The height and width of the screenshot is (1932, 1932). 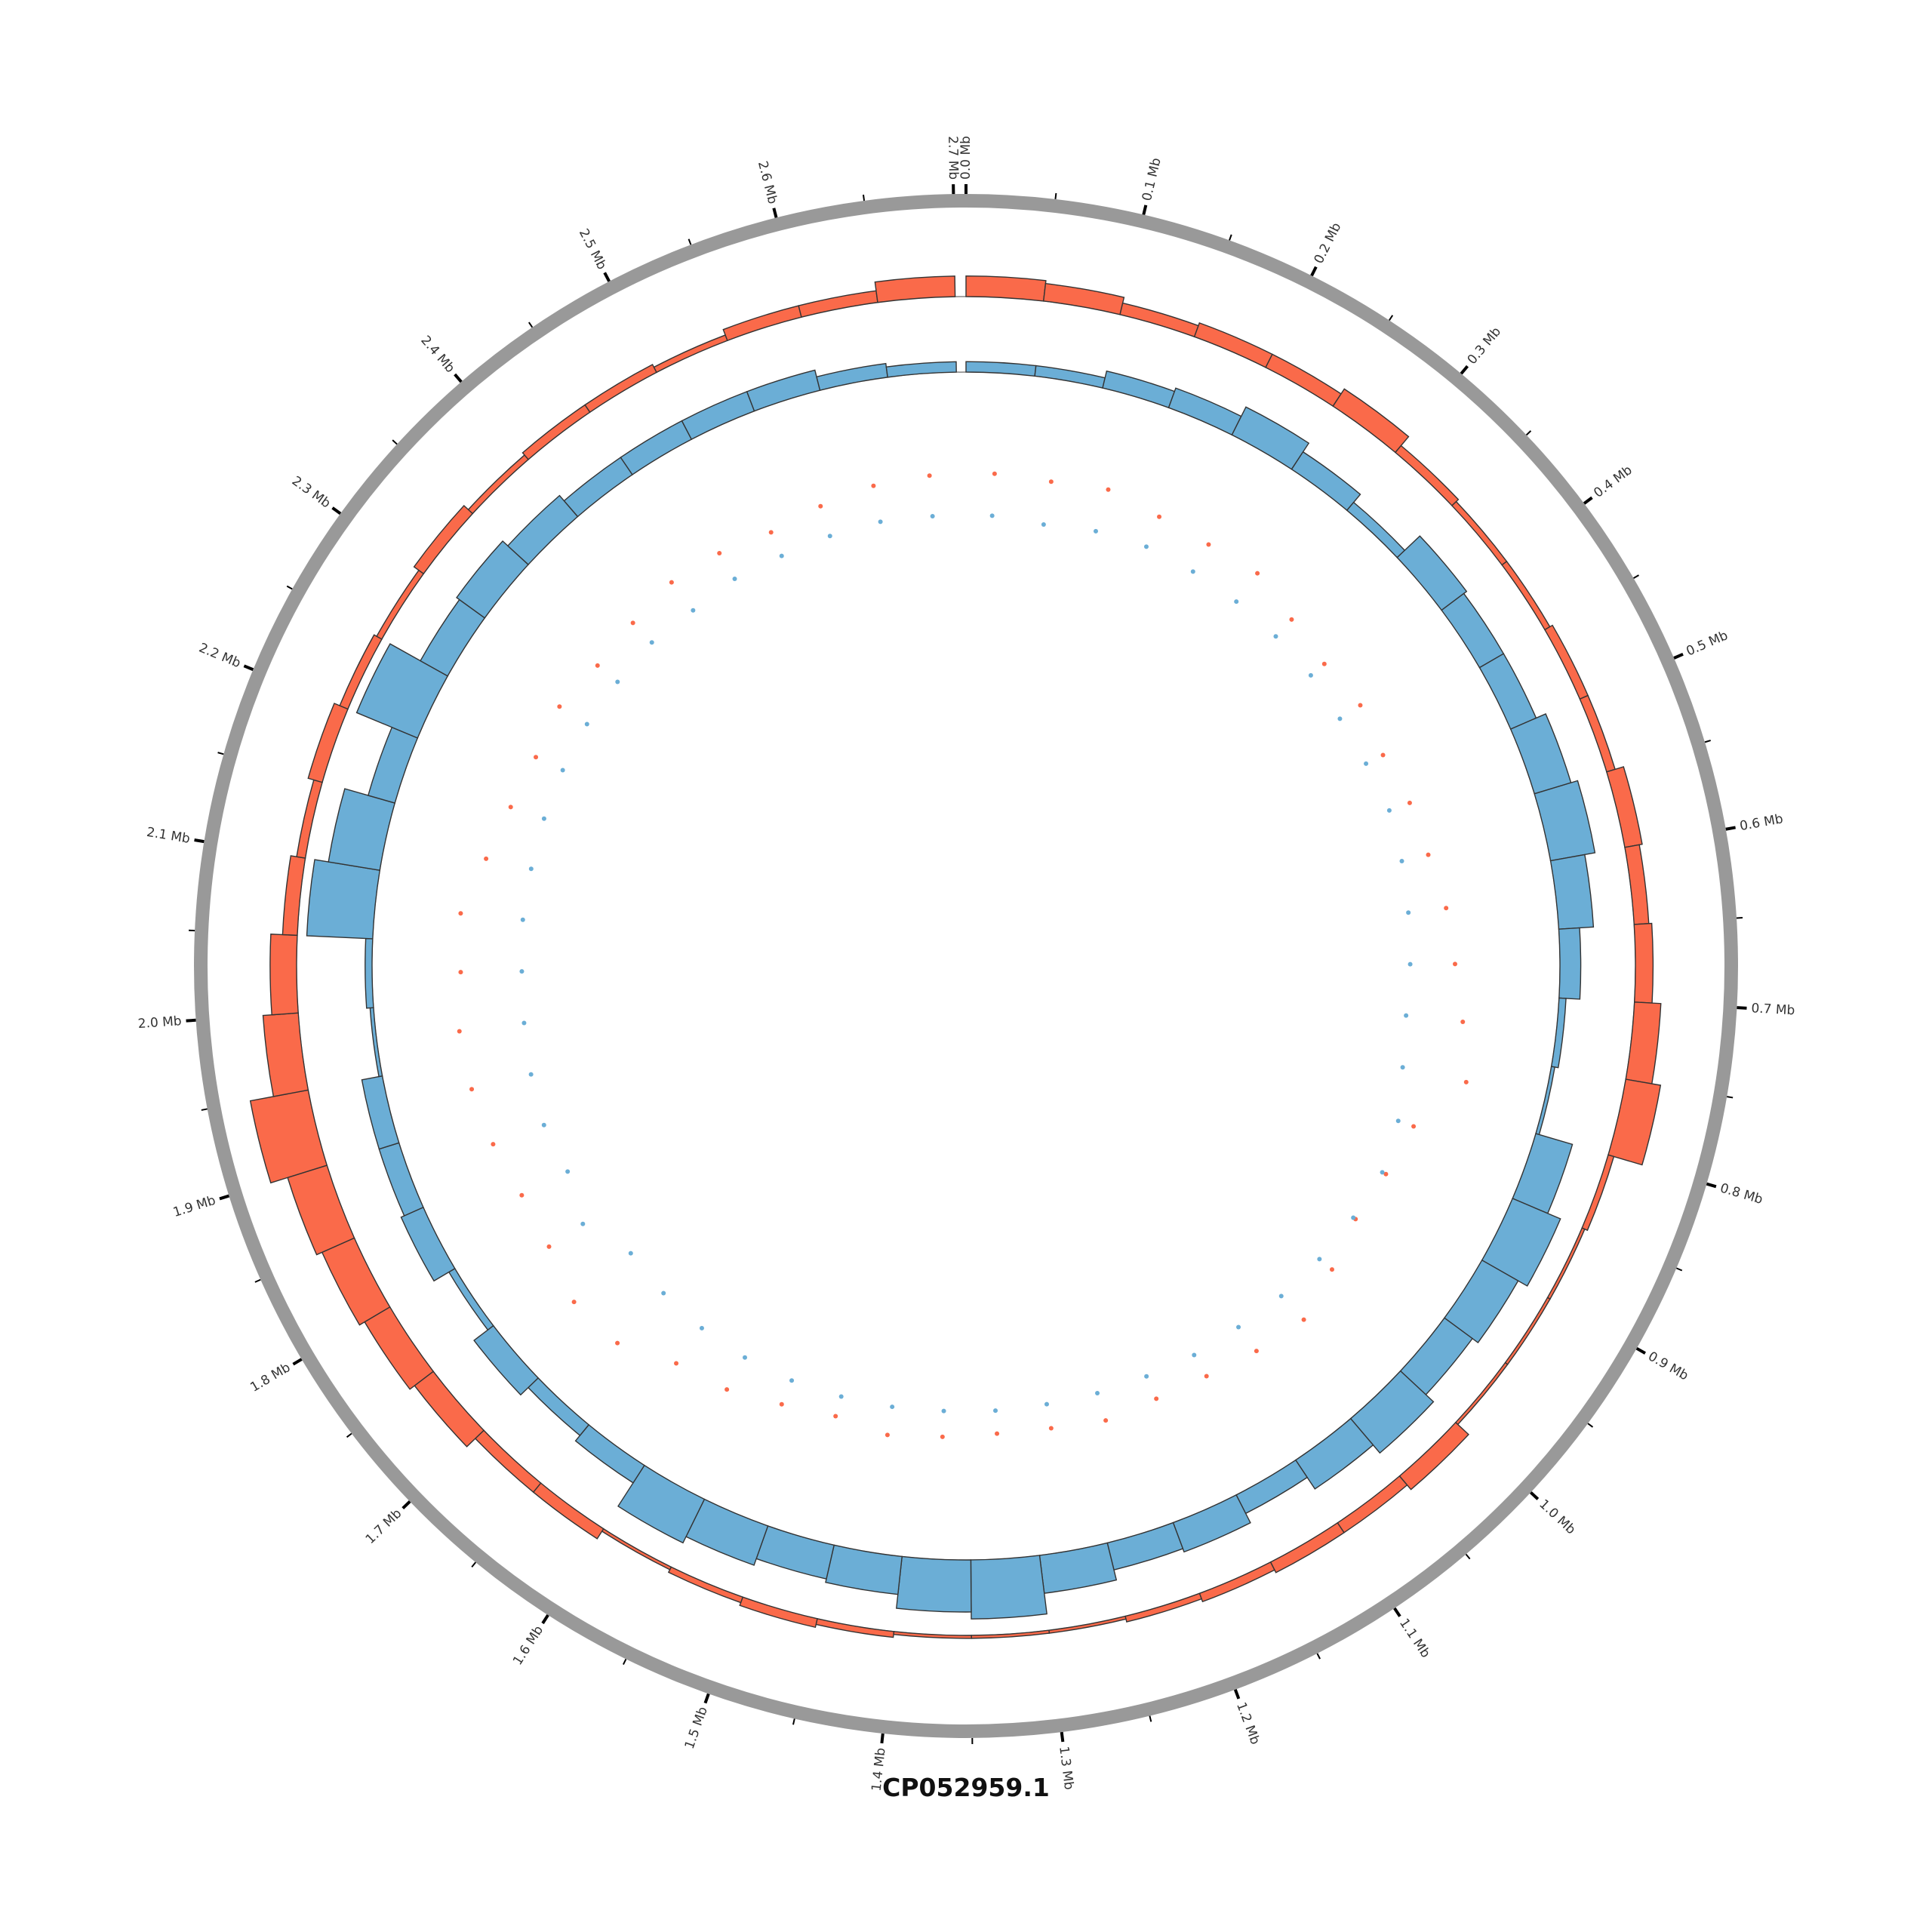 What do you see at coordinates (953, 158) in the screenshot?
I see `tick-label: 2.7 Mb` at bounding box center [953, 158].